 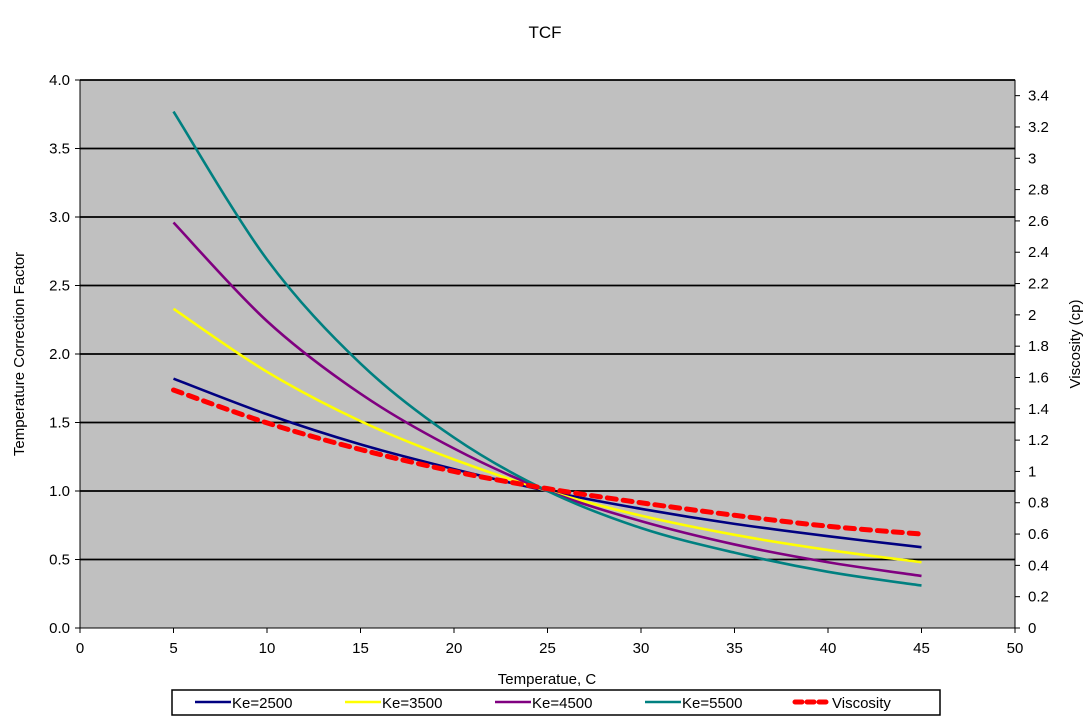 I want to click on y2-tick-label-5: 1, so click(x=1032, y=471).